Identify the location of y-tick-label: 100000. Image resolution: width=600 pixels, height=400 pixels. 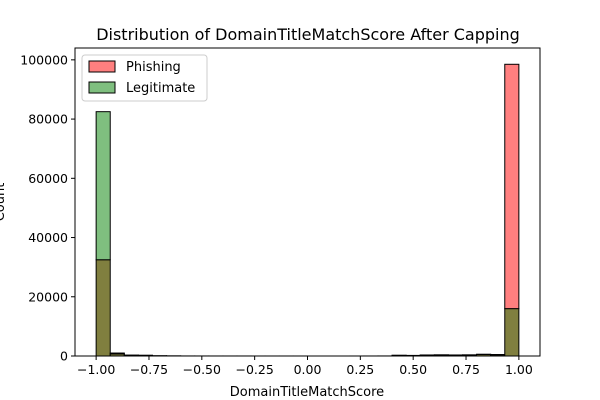
(44, 59).